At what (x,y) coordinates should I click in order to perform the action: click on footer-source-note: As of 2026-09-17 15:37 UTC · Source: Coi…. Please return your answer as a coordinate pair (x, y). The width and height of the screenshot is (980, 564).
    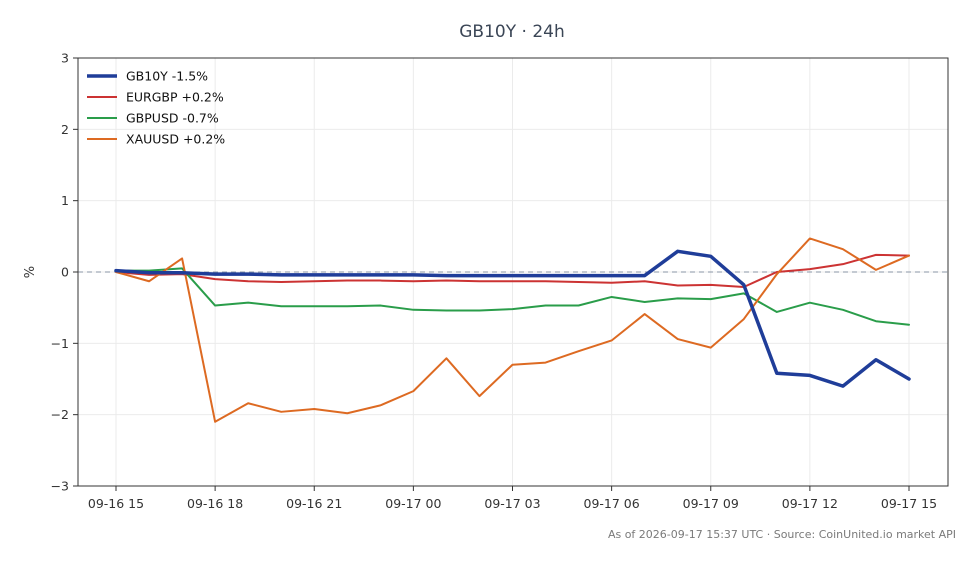
    Looking at the image, I should click on (782, 534).